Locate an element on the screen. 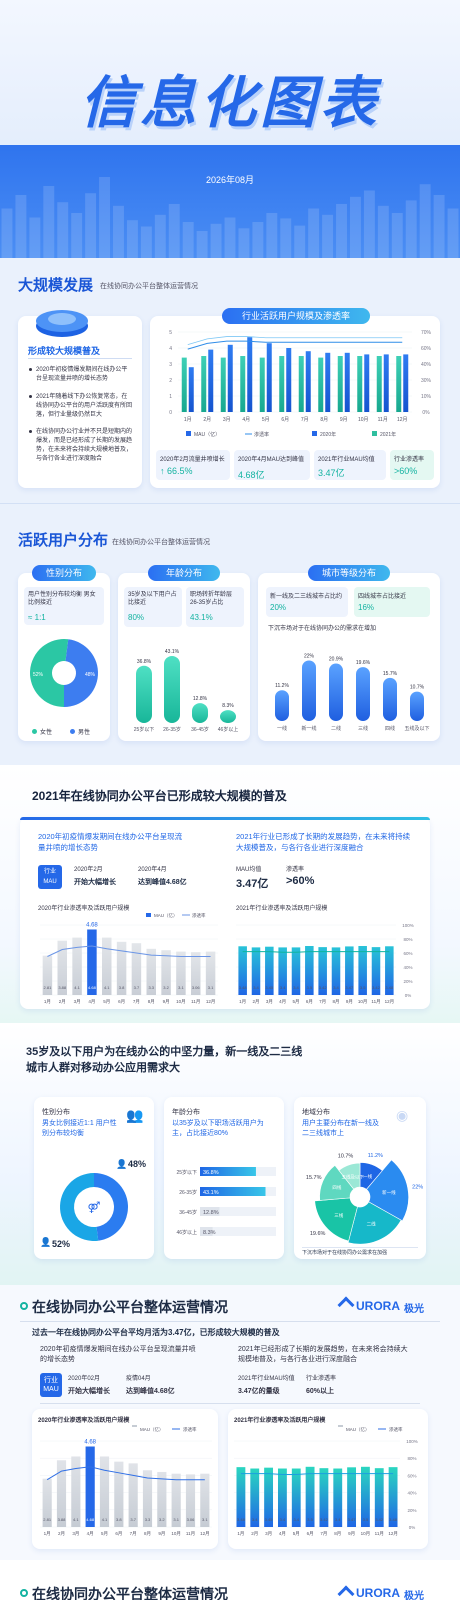 The height and width of the screenshot is (1600, 460). s3-stat3-label: MAU均值 is located at coordinates (249, 870).